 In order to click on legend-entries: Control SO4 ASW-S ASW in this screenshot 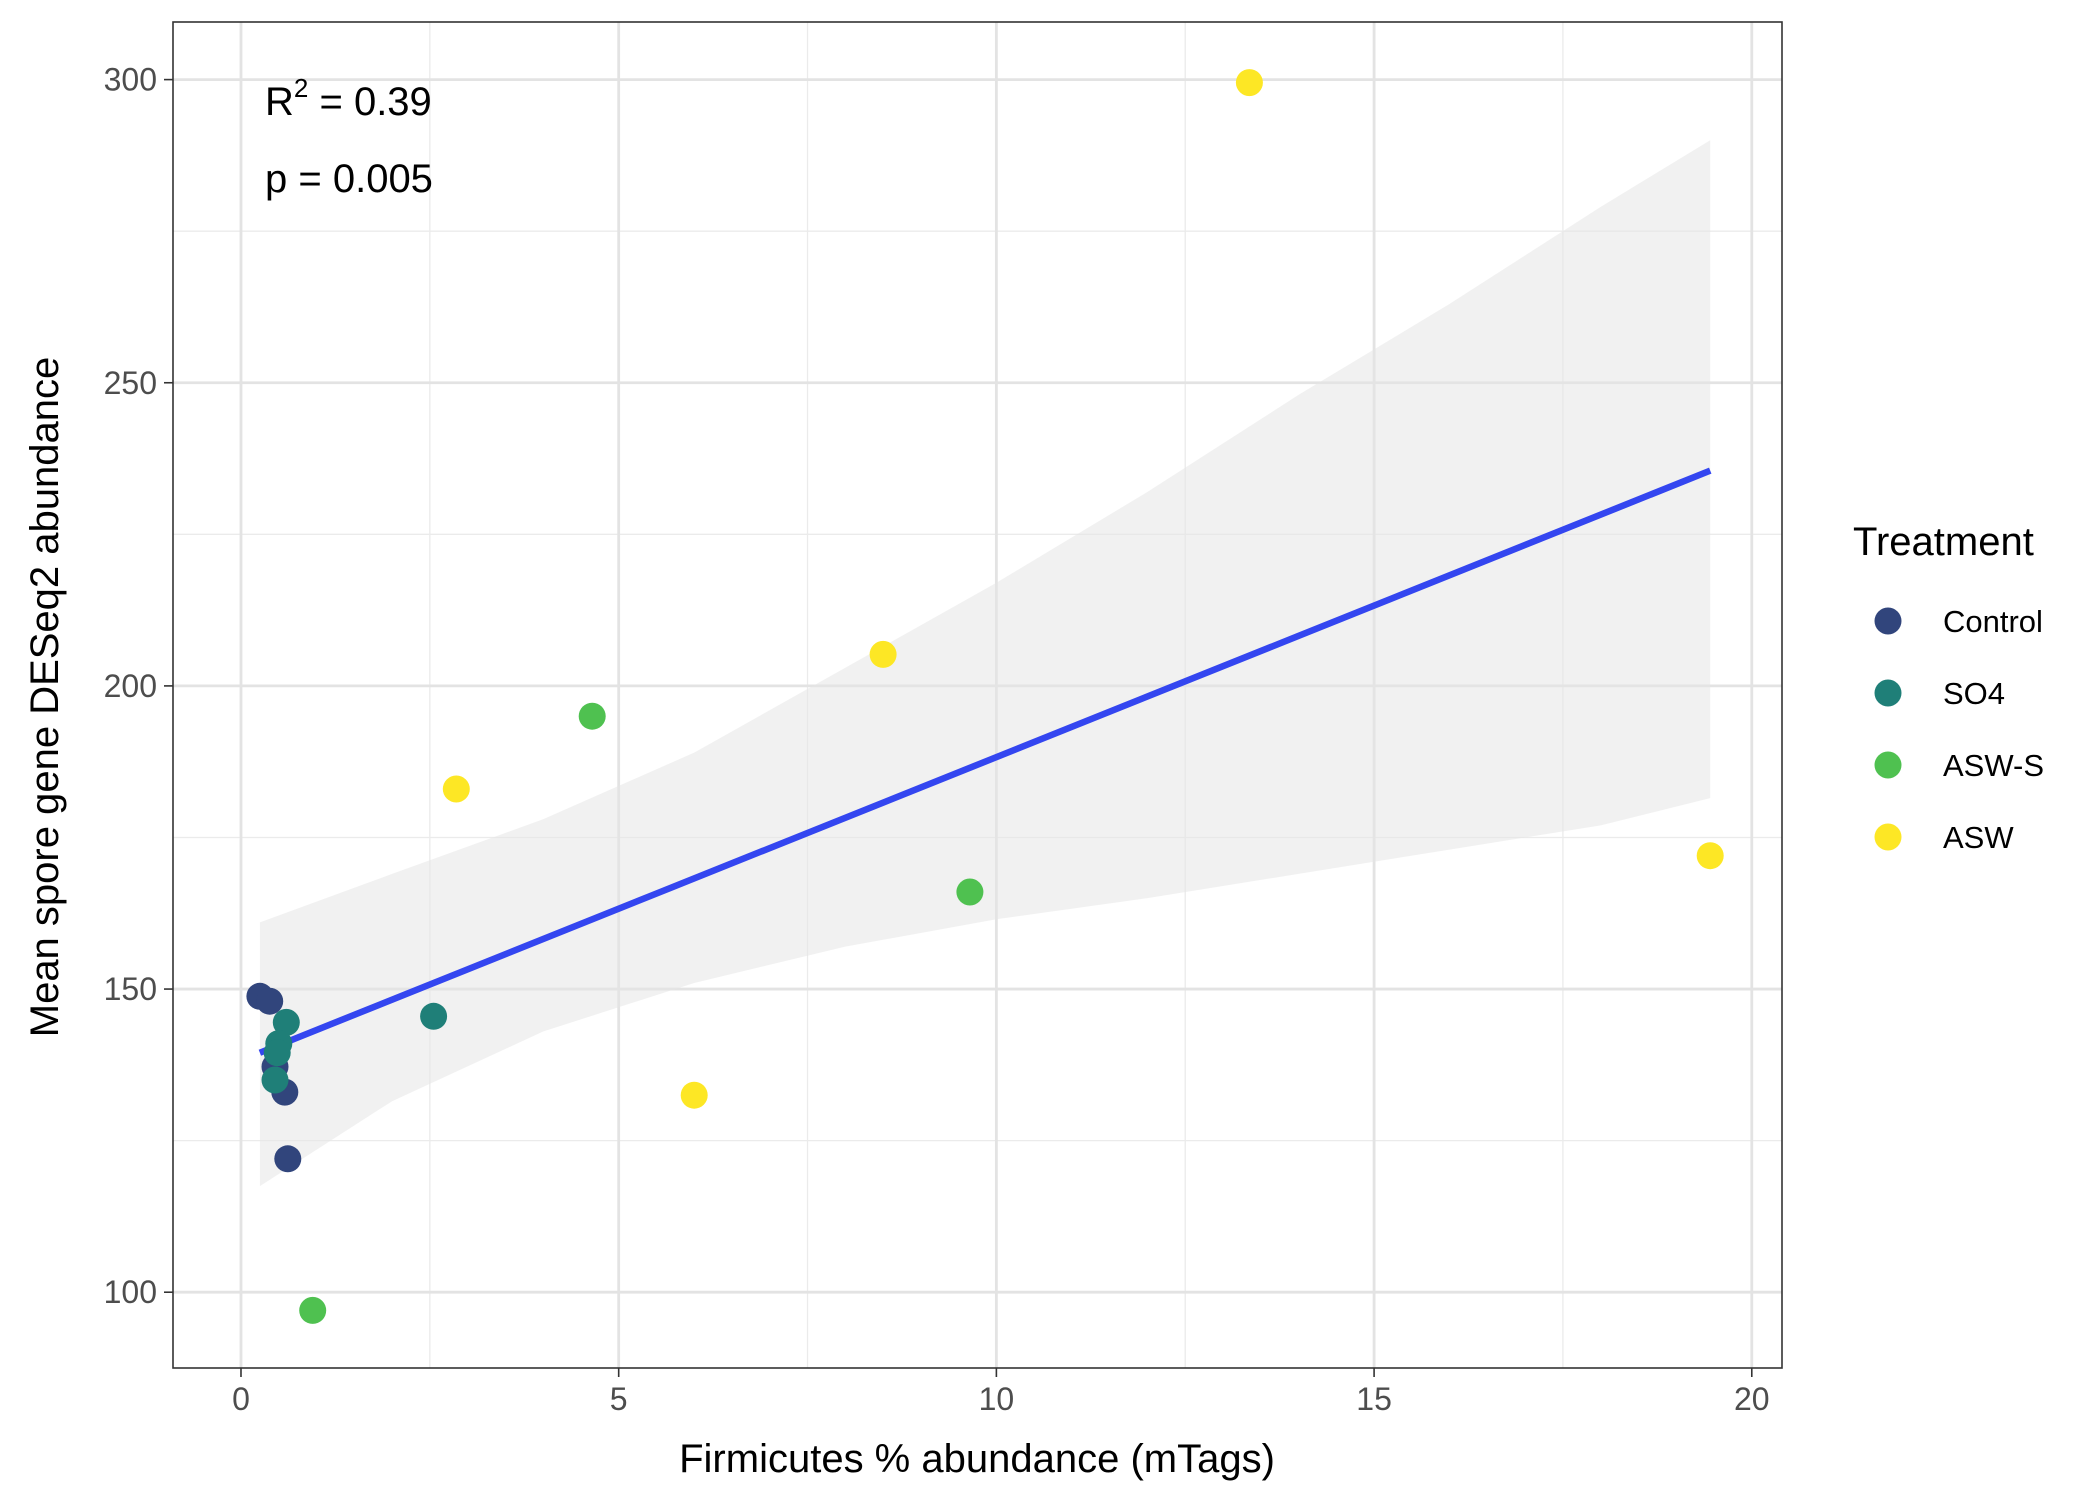, I will do `click(1959, 729)`.